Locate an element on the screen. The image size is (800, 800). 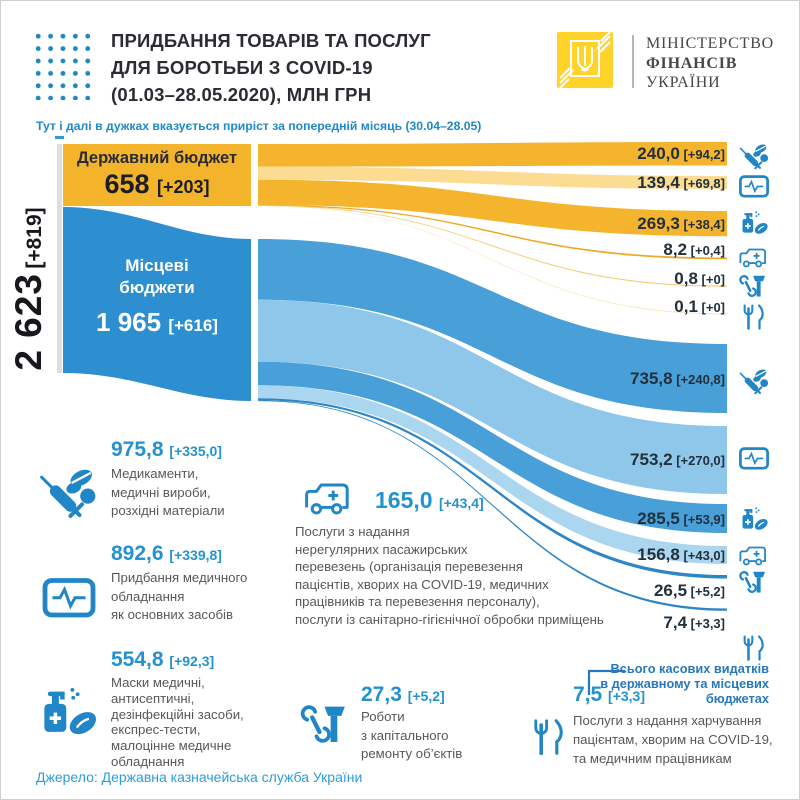
trident-icon is located at coordinates (585, 60).